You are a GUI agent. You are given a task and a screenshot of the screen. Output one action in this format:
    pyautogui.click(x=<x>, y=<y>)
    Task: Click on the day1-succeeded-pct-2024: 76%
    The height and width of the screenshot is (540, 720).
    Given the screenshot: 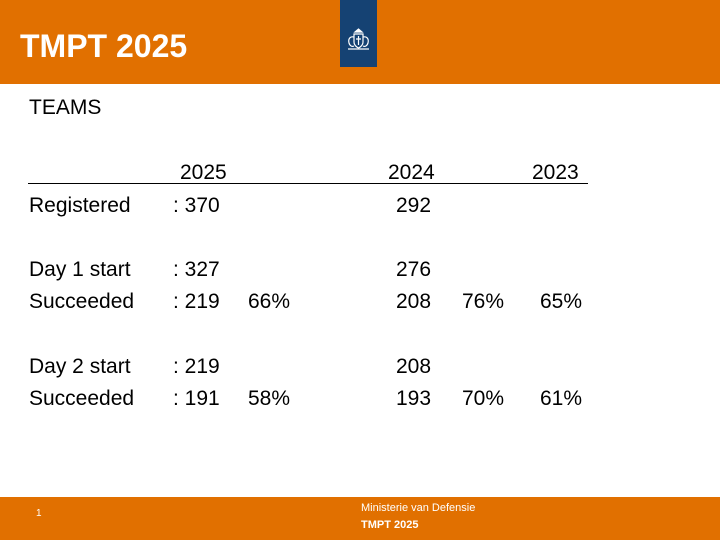 What is the action you would take?
    pyautogui.click(x=483, y=301)
    